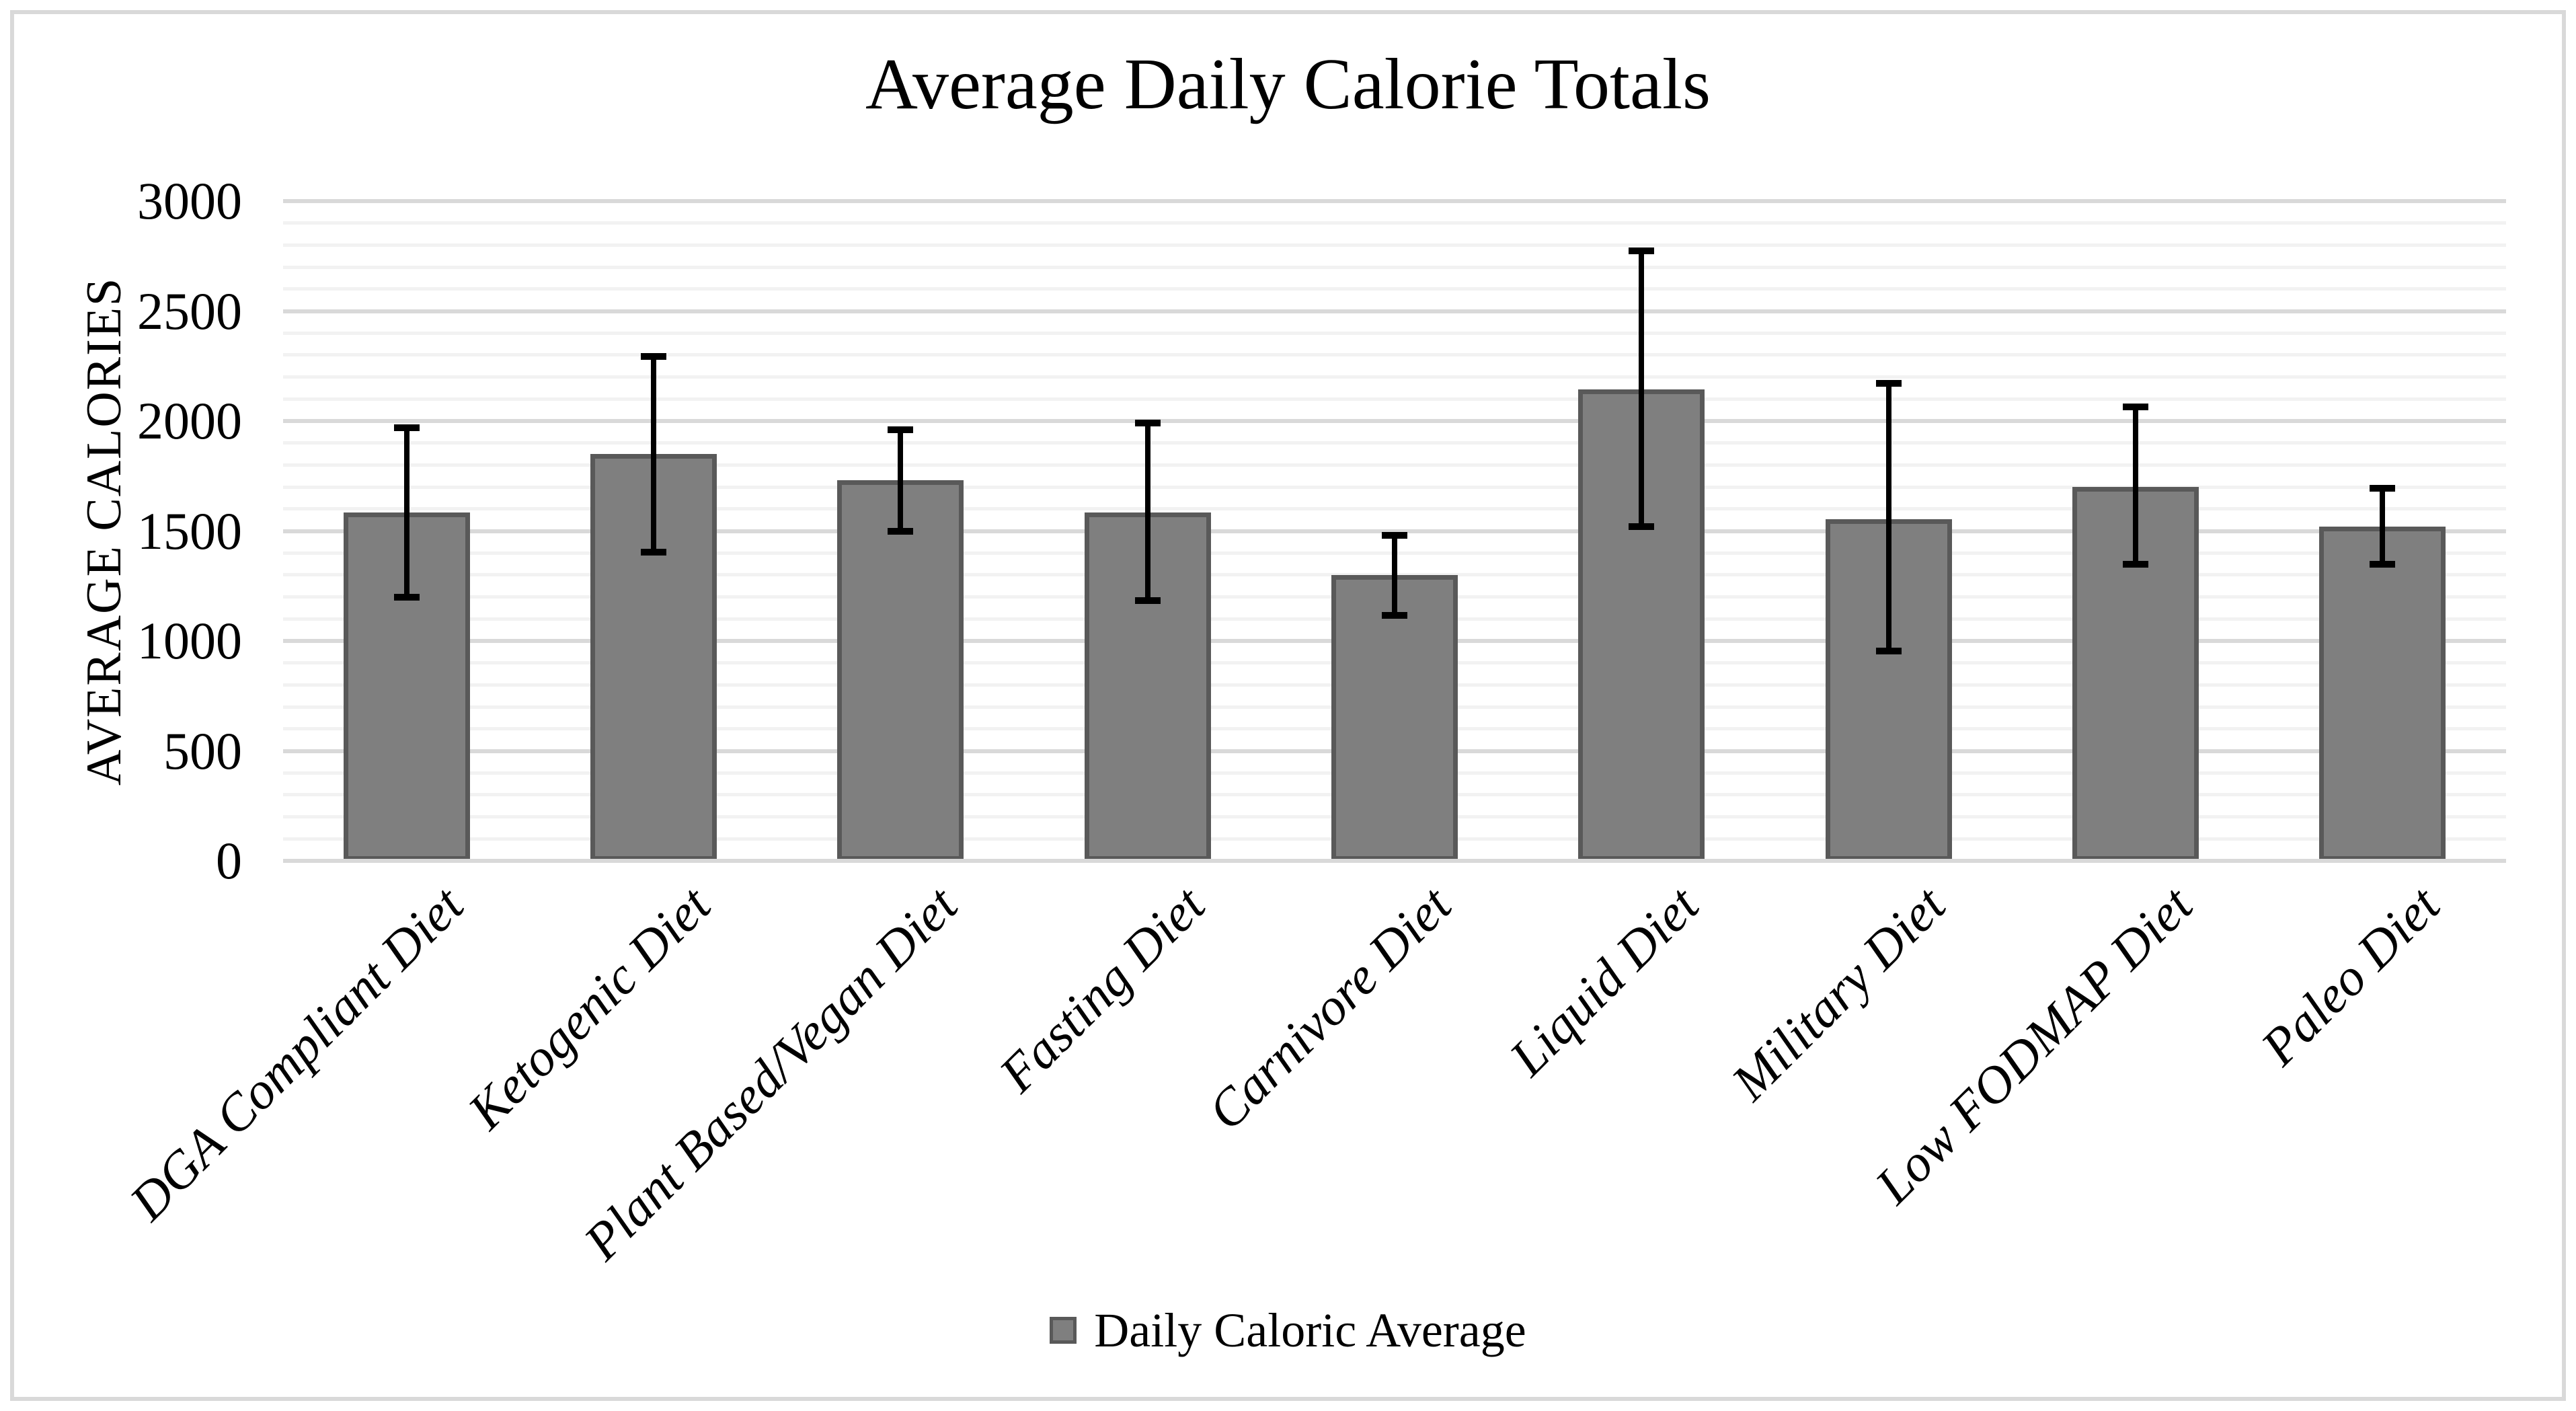  I want to click on y-tick-label: 1500, so click(190, 530).